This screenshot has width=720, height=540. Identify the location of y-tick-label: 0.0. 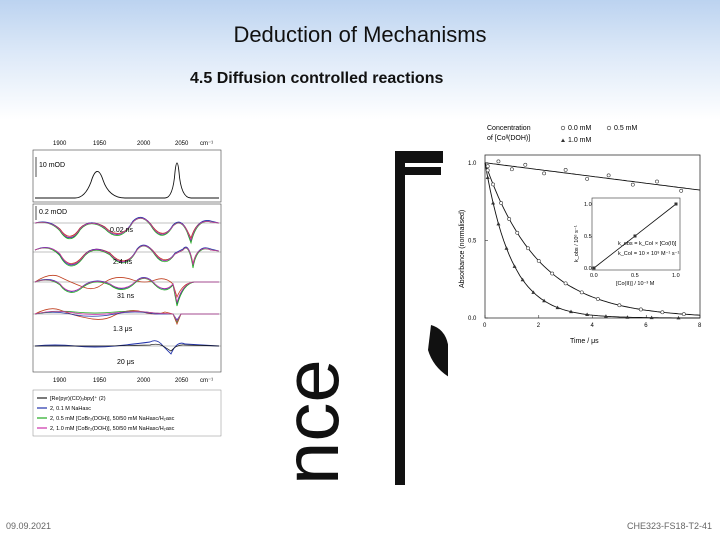
(472, 319).